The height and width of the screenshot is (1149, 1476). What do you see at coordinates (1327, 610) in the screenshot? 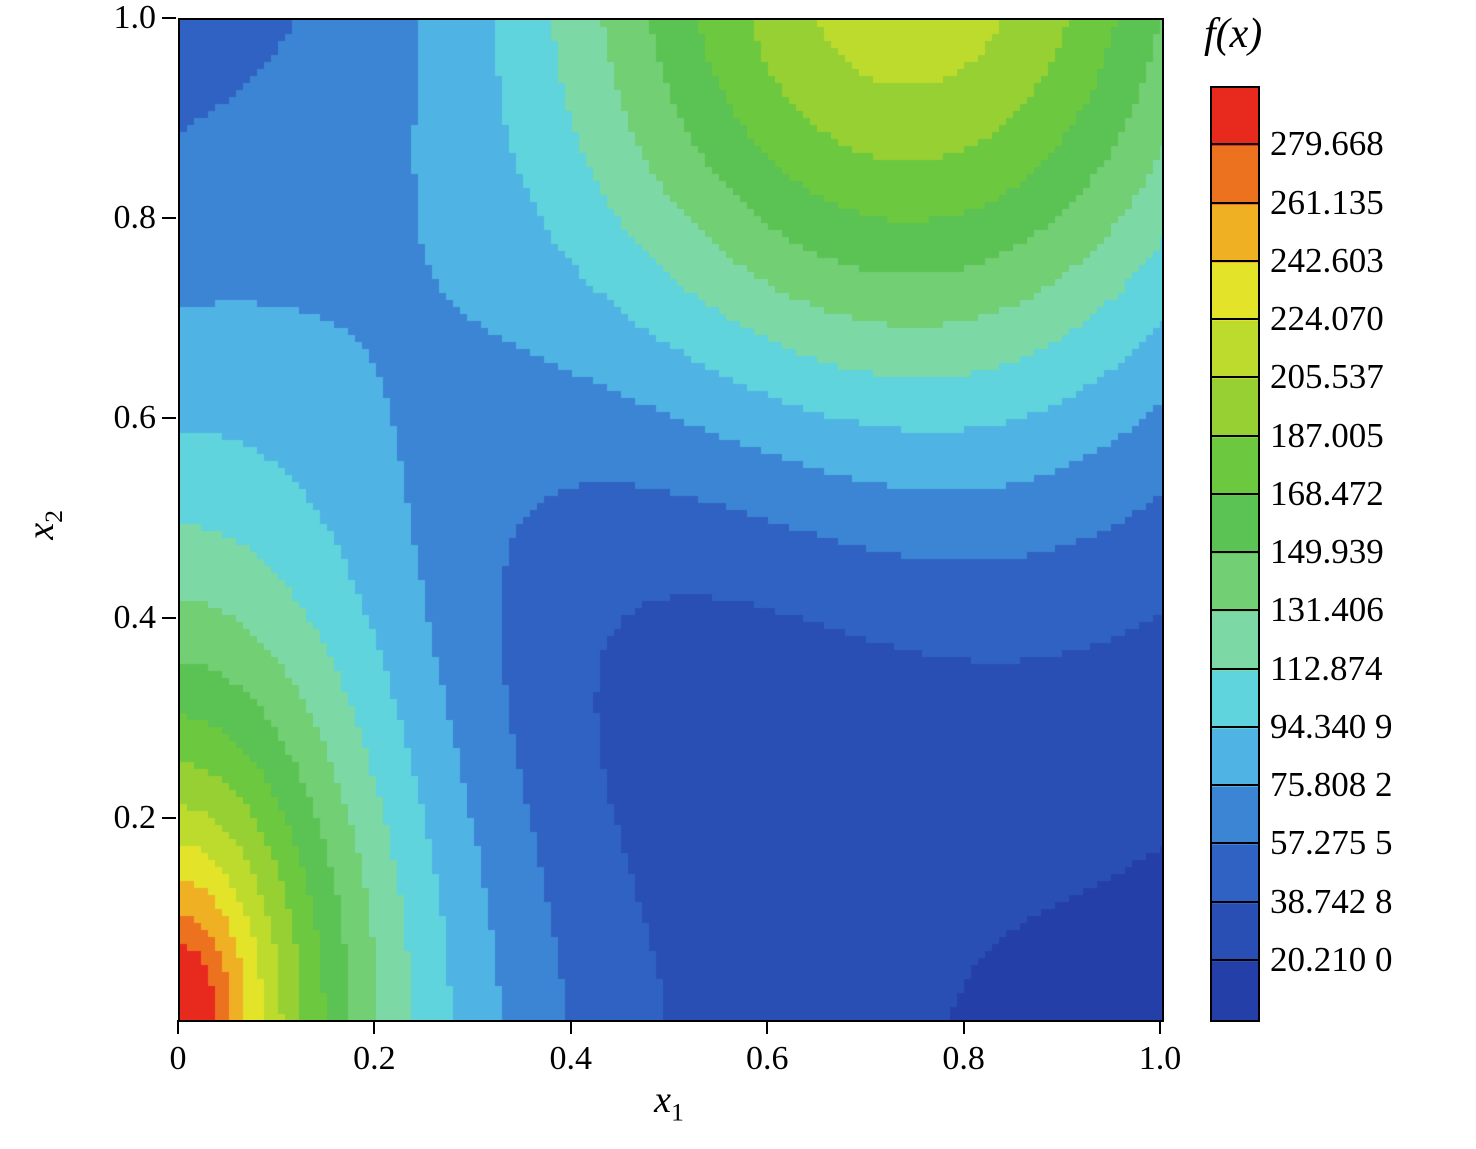
I see `colorbar-tick-label: 131.406` at bounding box center [1327, 610].